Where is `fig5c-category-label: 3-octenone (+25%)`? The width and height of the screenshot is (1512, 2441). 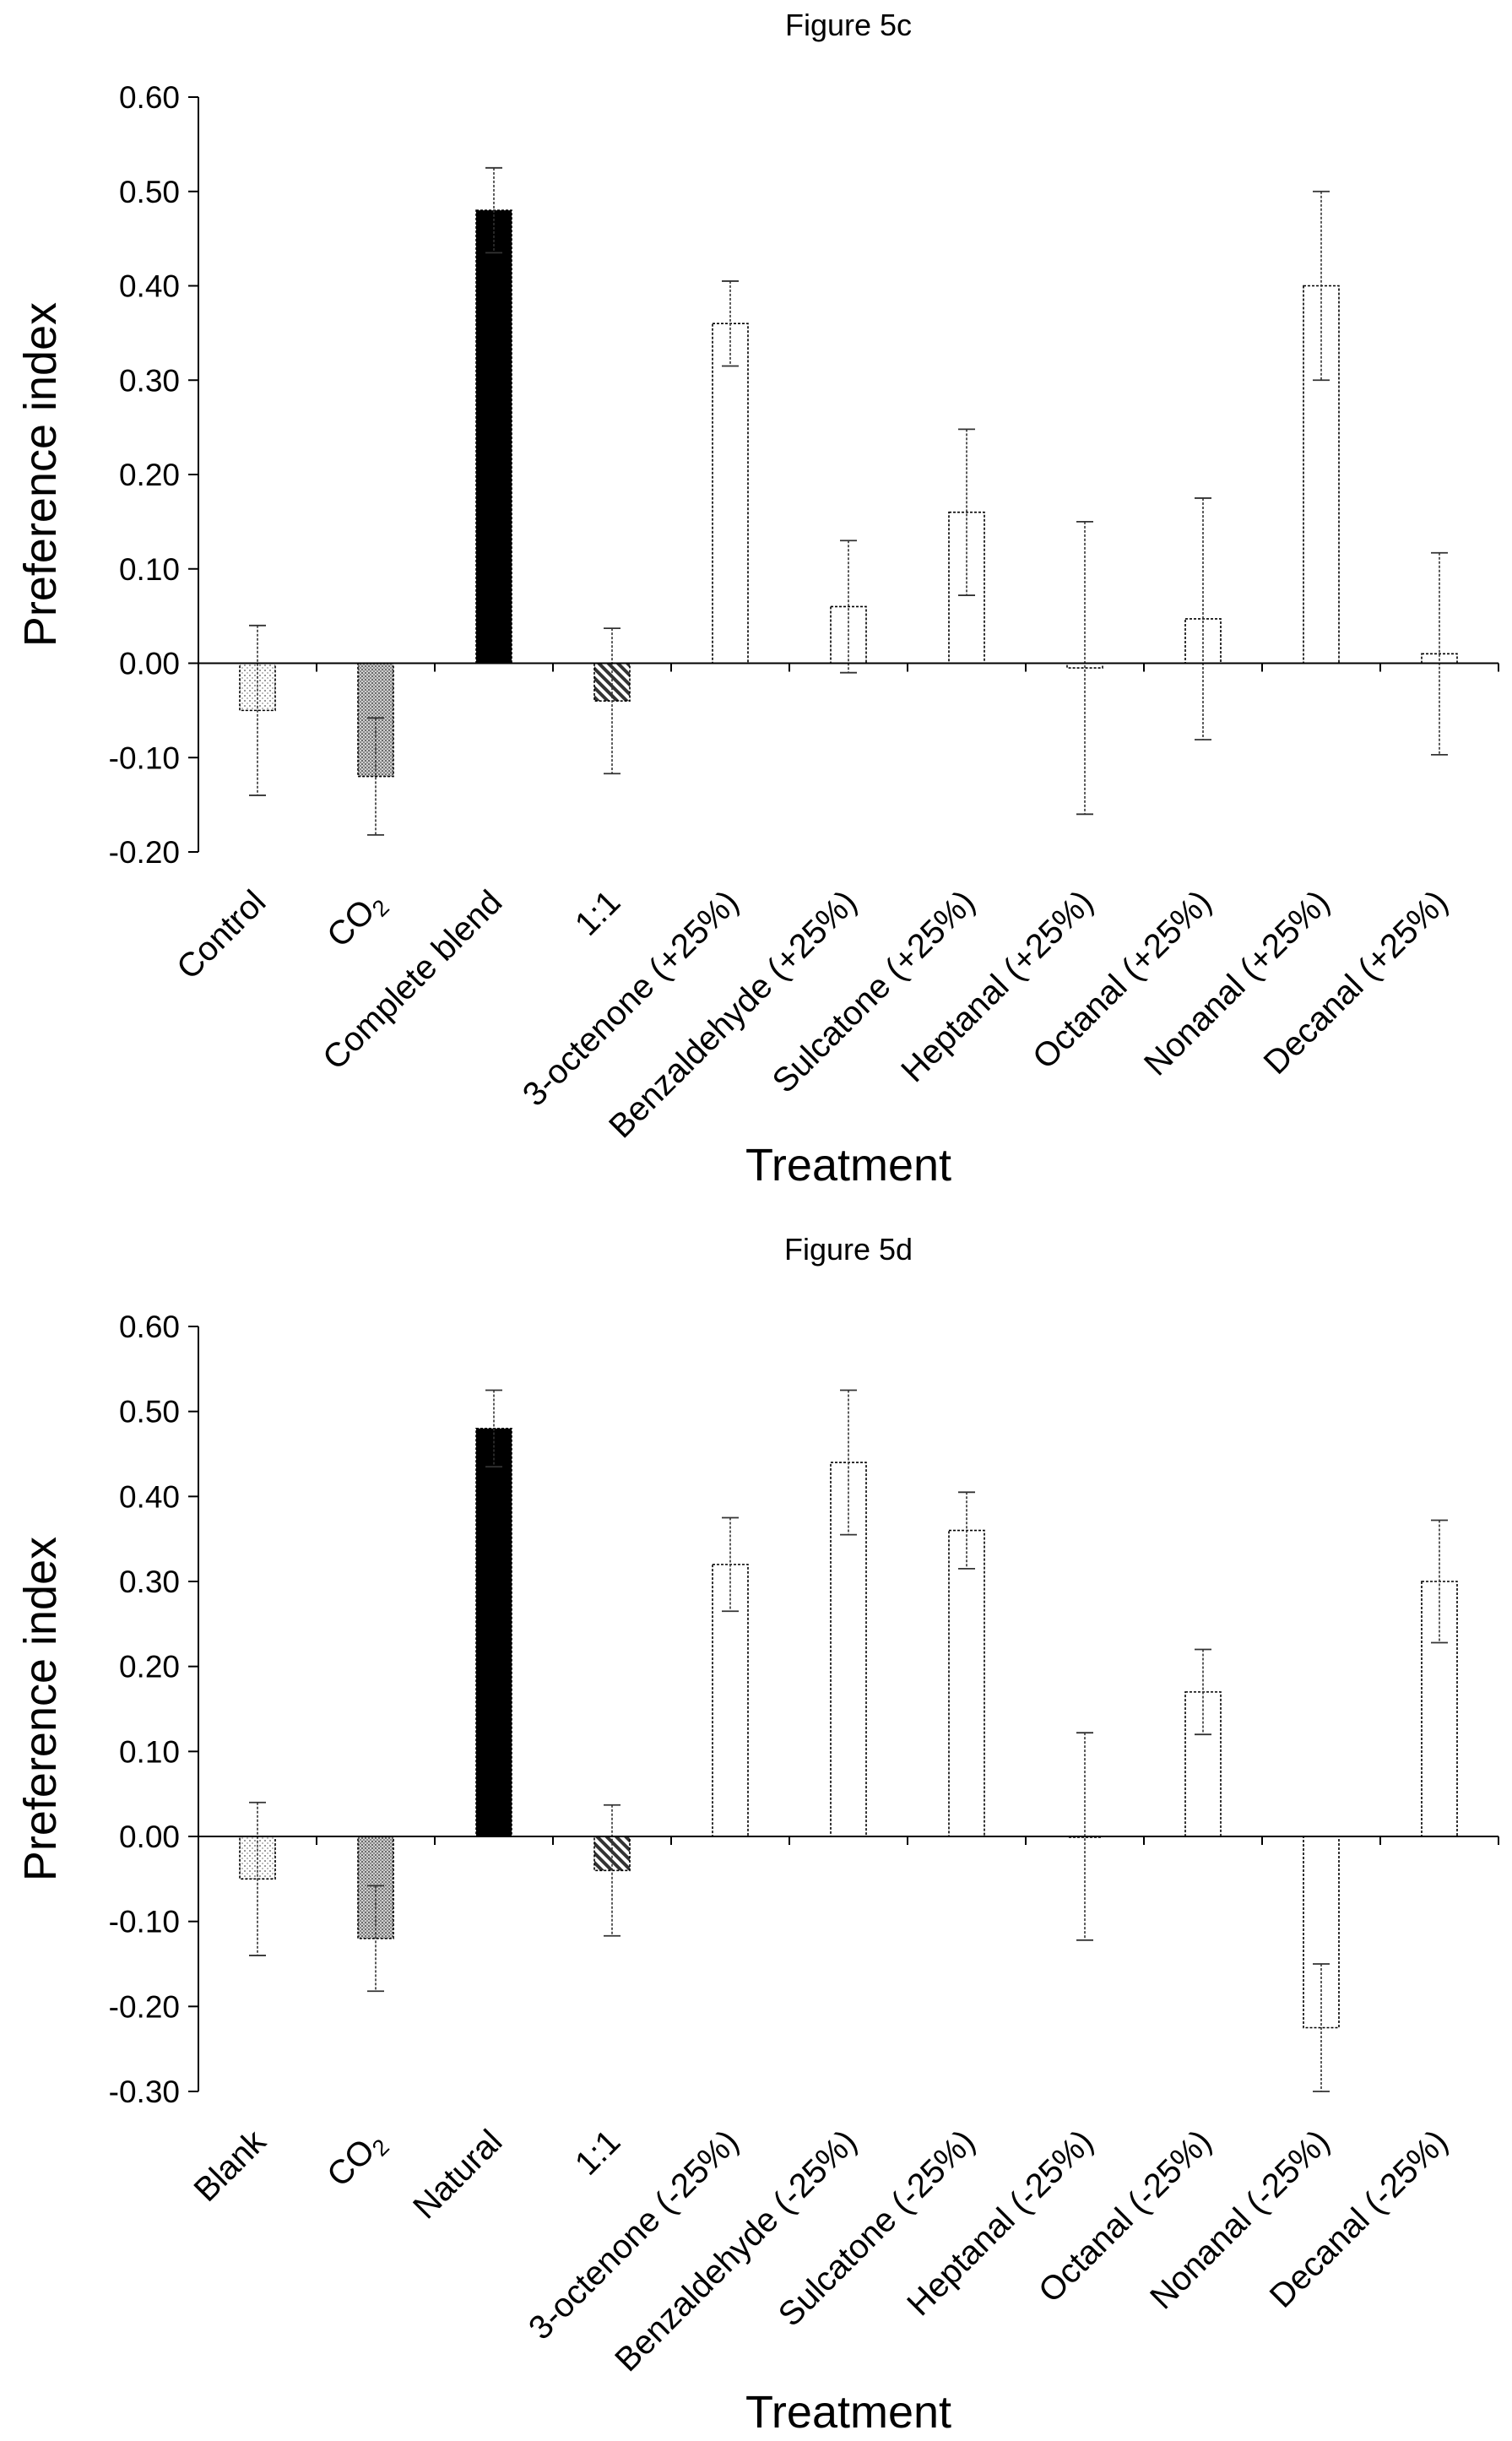 fig5c-category-label: 3-octenone (+25%) is located at coordinates (630, 998).